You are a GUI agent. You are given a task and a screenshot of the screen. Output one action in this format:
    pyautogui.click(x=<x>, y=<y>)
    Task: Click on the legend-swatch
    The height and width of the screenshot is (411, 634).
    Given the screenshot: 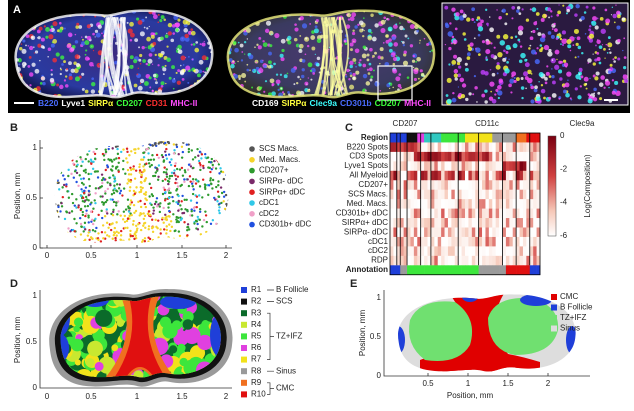 What is the action you would take?
    pyautogui.click(x=554, y=318)
    